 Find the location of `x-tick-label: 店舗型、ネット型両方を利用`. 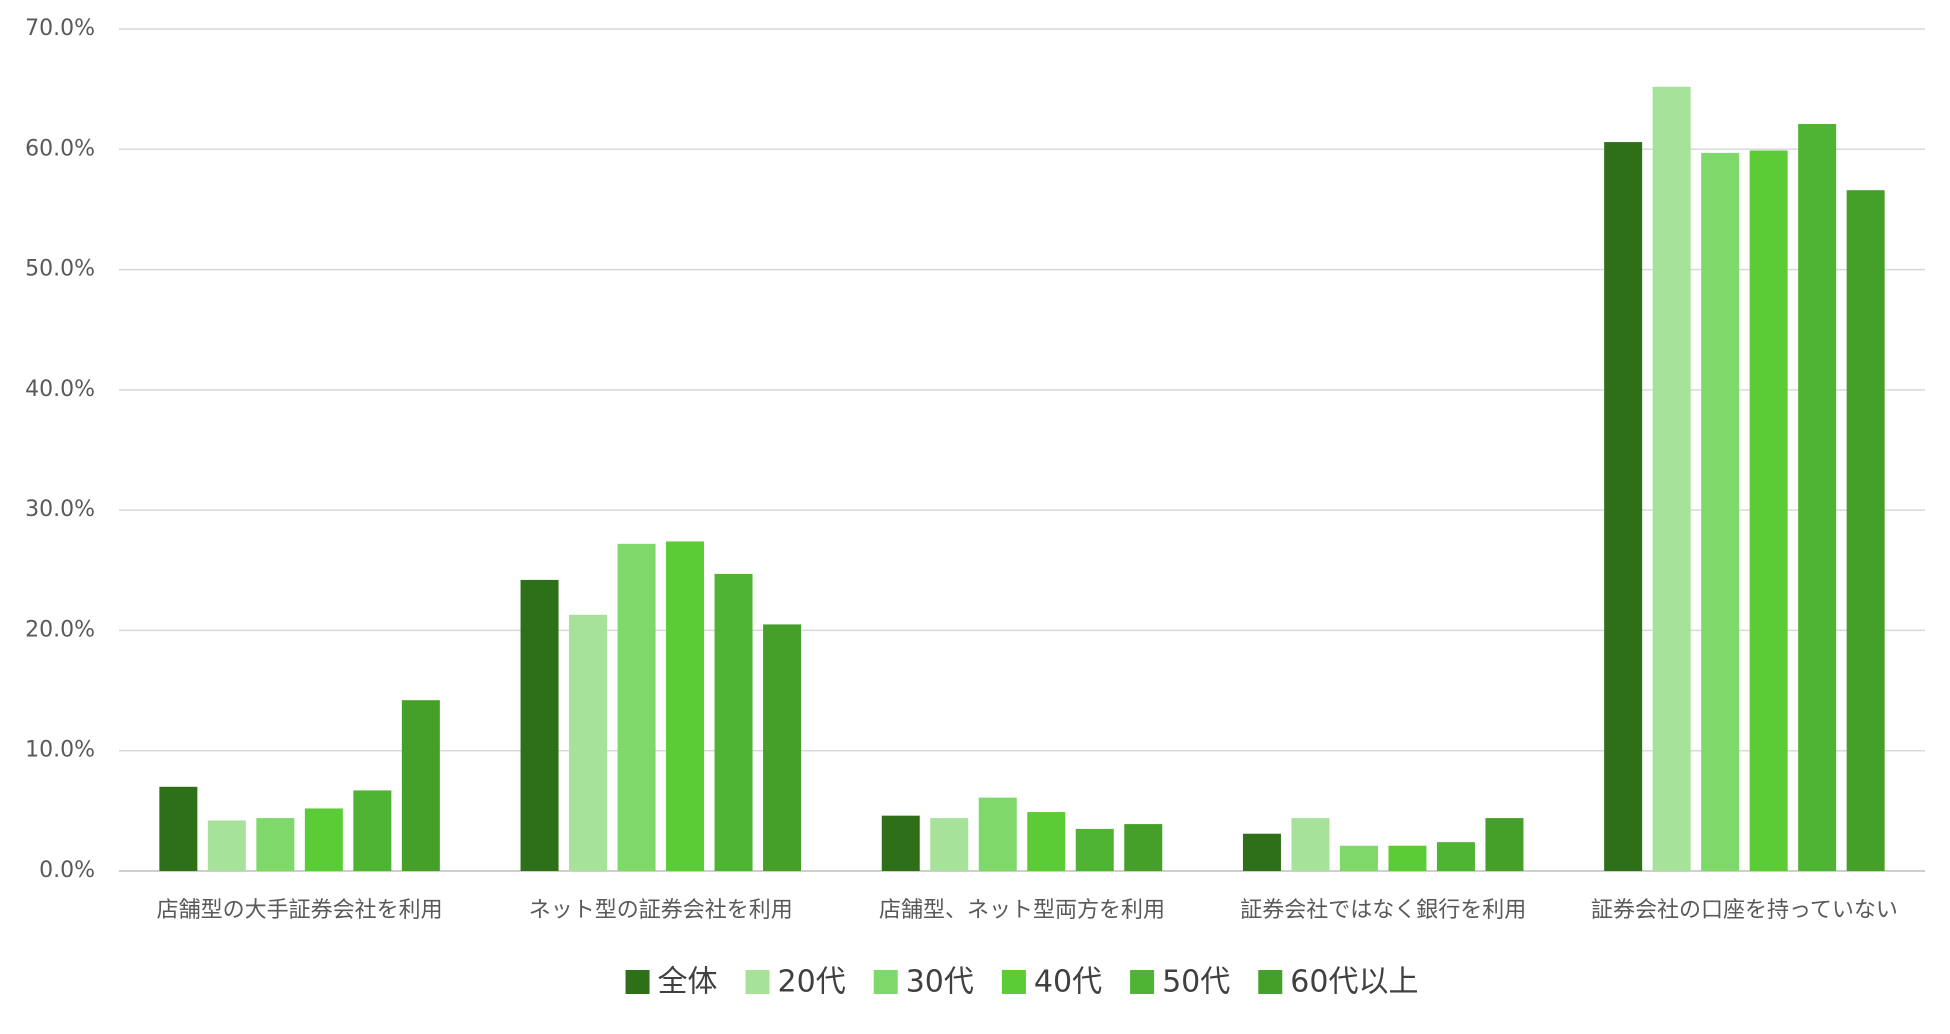

x-tick-label: 店舗型、ネット型両方を利用 is located at coordinates (1022, 910).